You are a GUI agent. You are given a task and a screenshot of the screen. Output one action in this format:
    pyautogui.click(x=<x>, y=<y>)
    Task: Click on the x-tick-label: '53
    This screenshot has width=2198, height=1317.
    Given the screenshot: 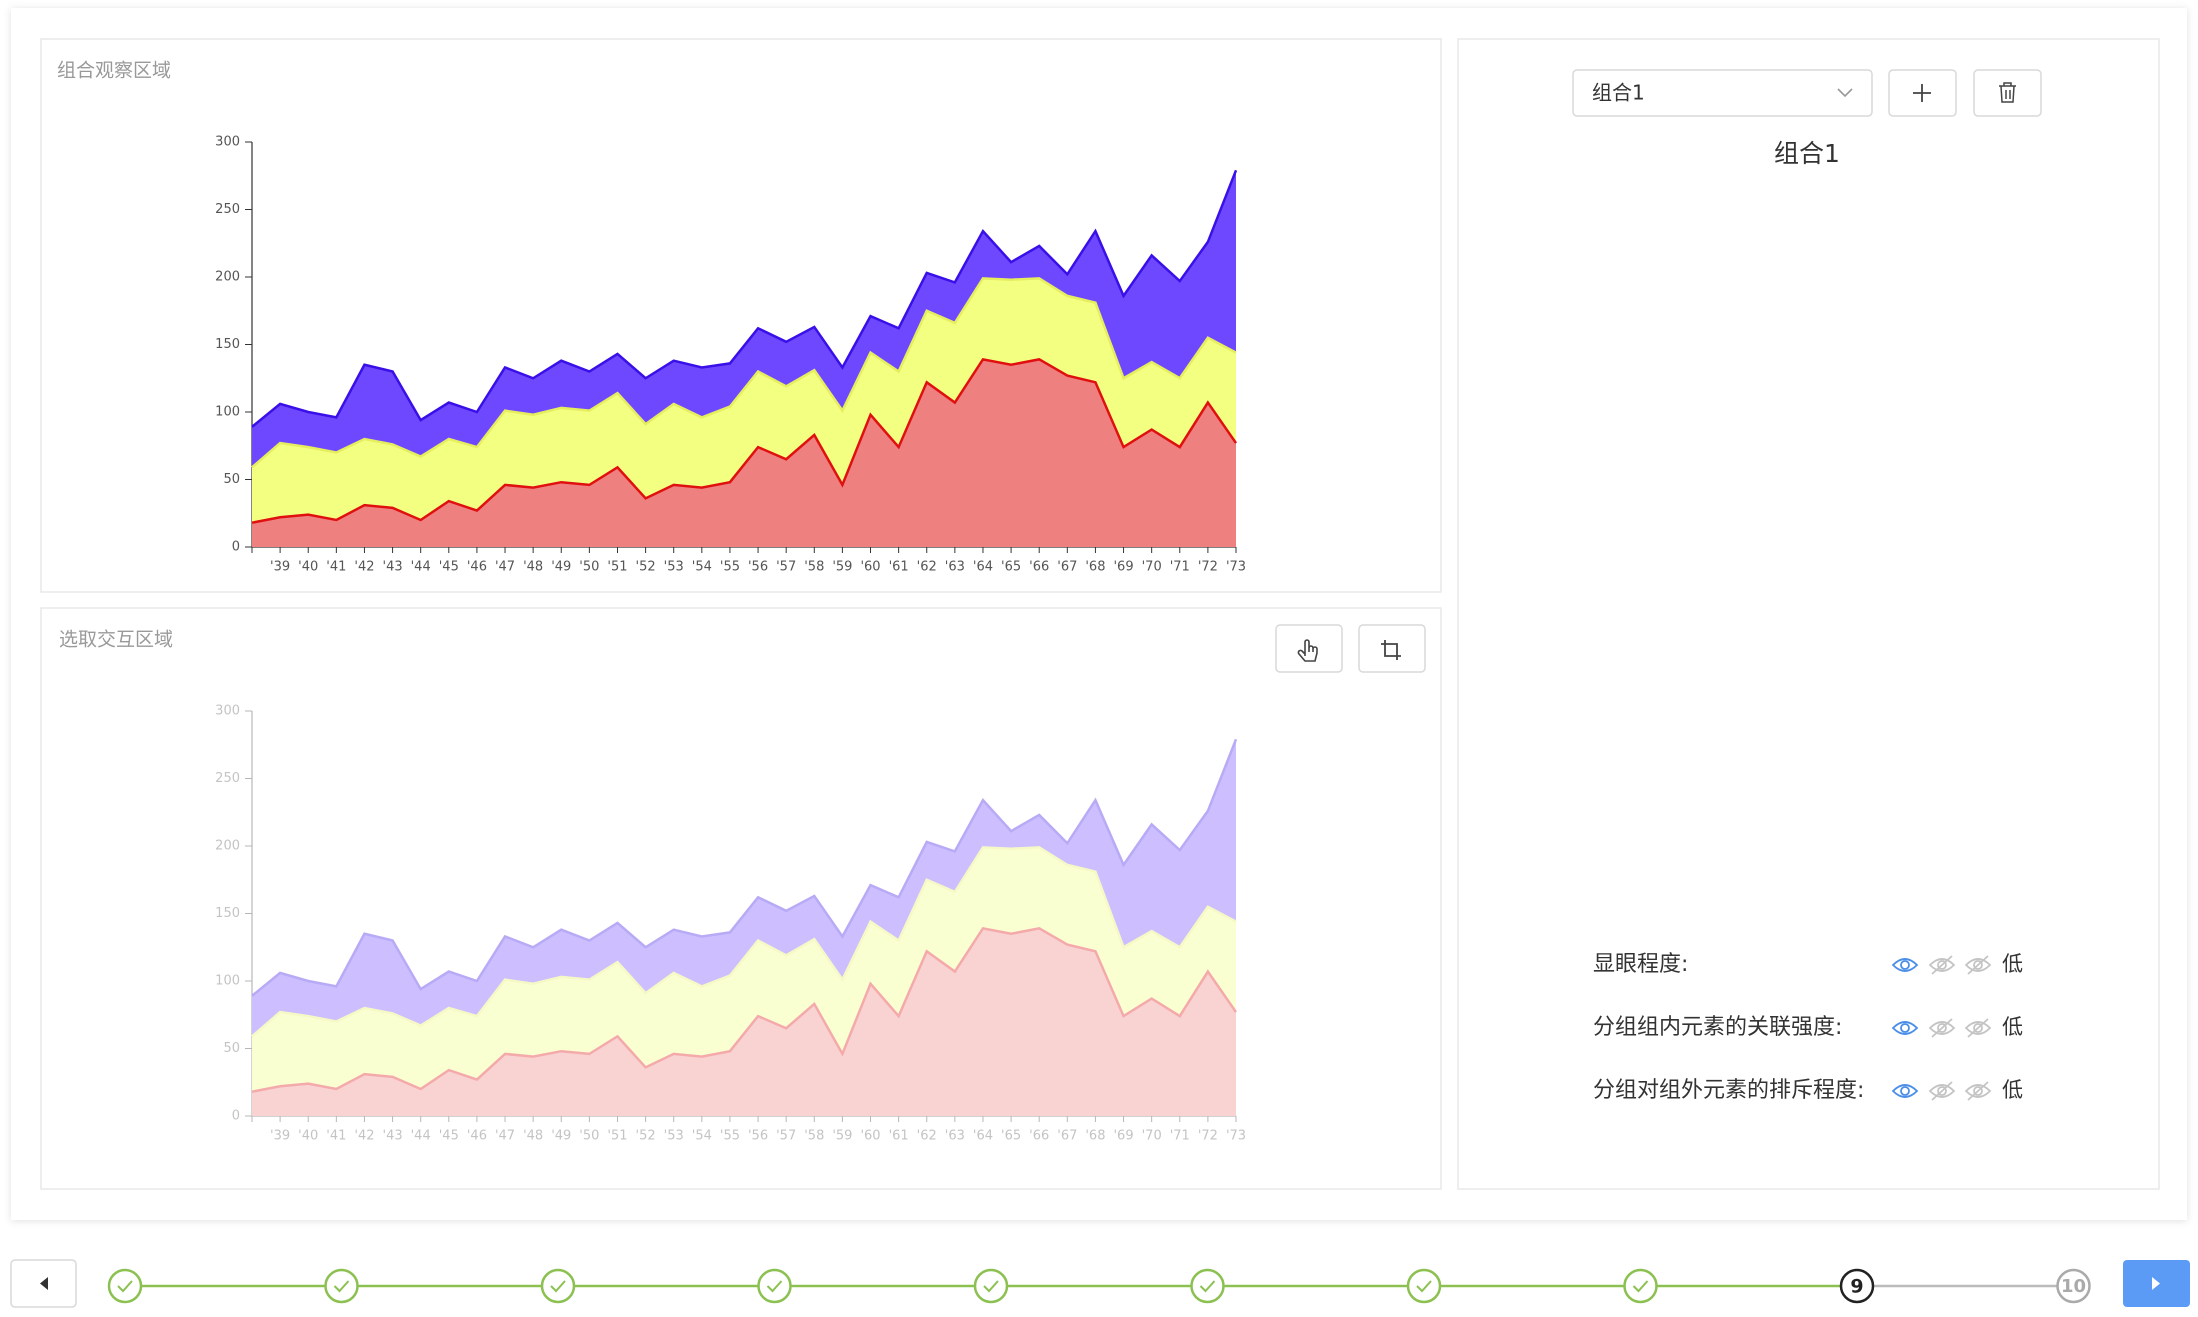 What is the action you would take?
    pyautogui.click(x=674, y=567)
    